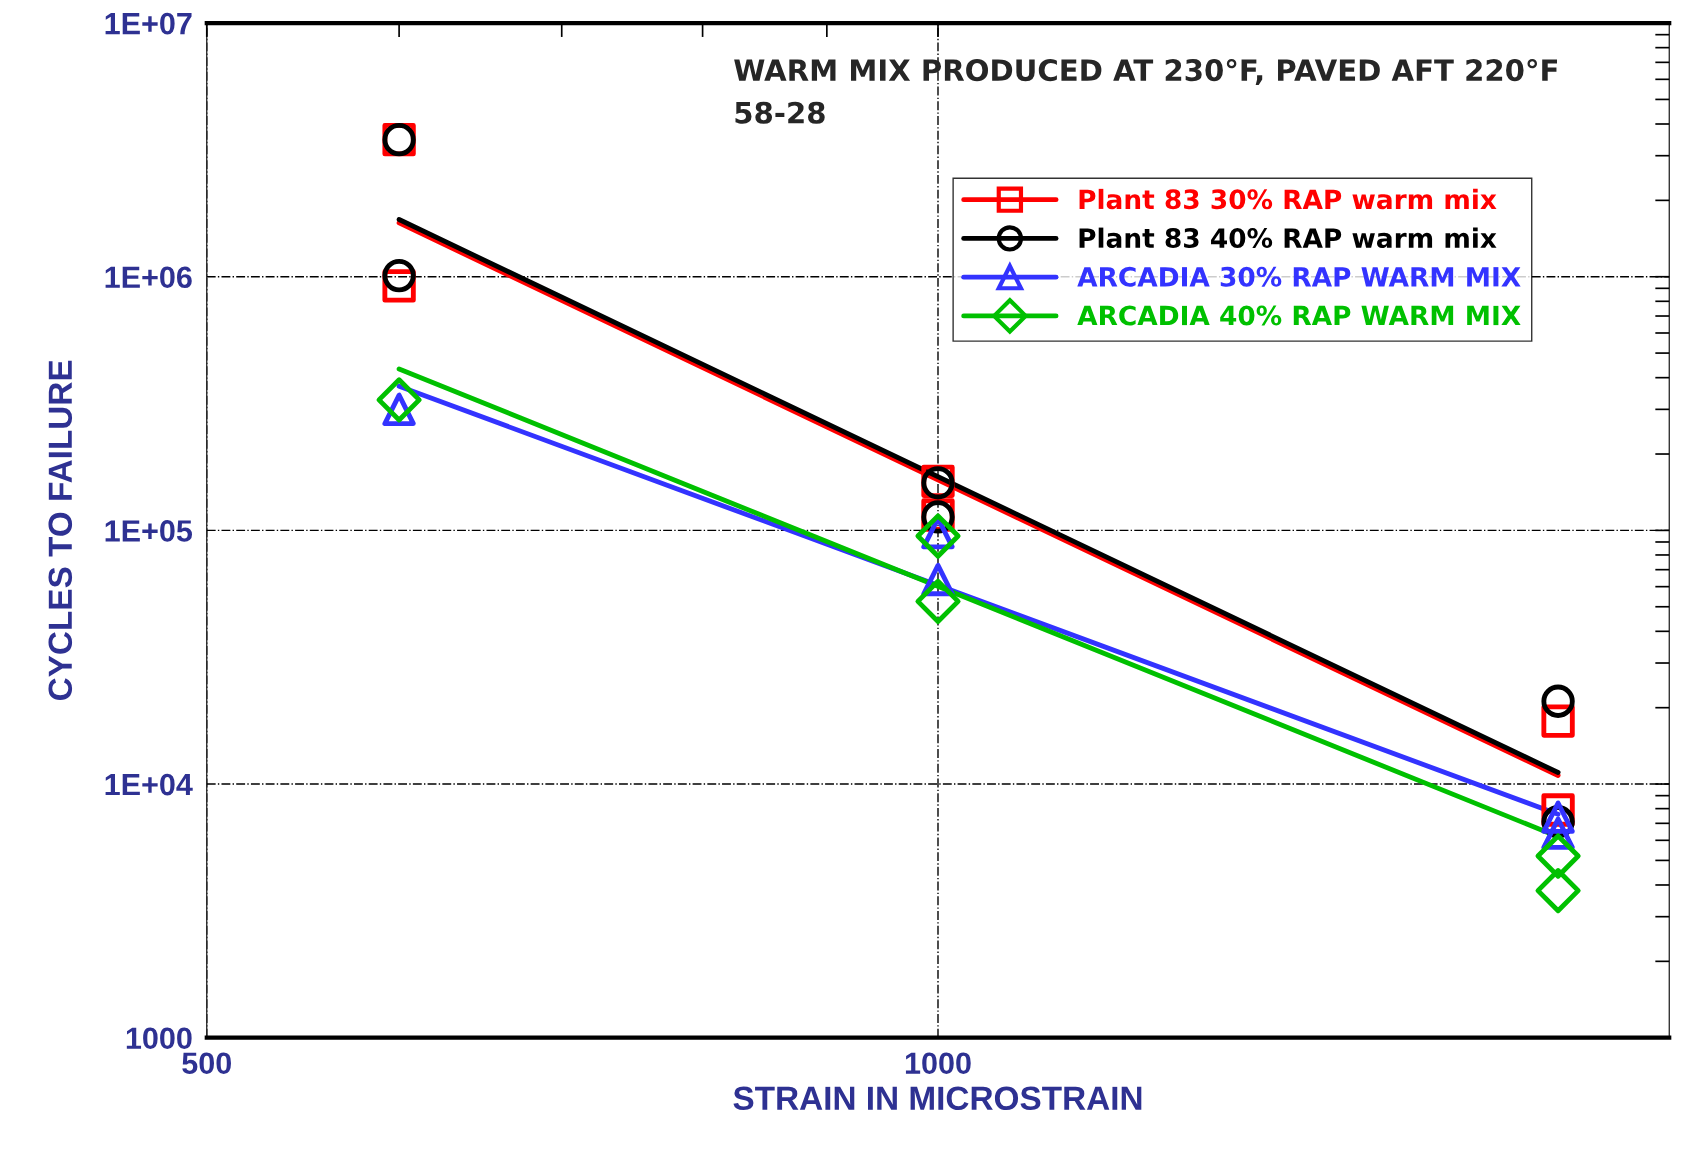 This screenshot has width=1681, height=1153. Describe the element at coordinates (159, 1038) in the screenshot. I see `y-tick-label: 1000` at that location.